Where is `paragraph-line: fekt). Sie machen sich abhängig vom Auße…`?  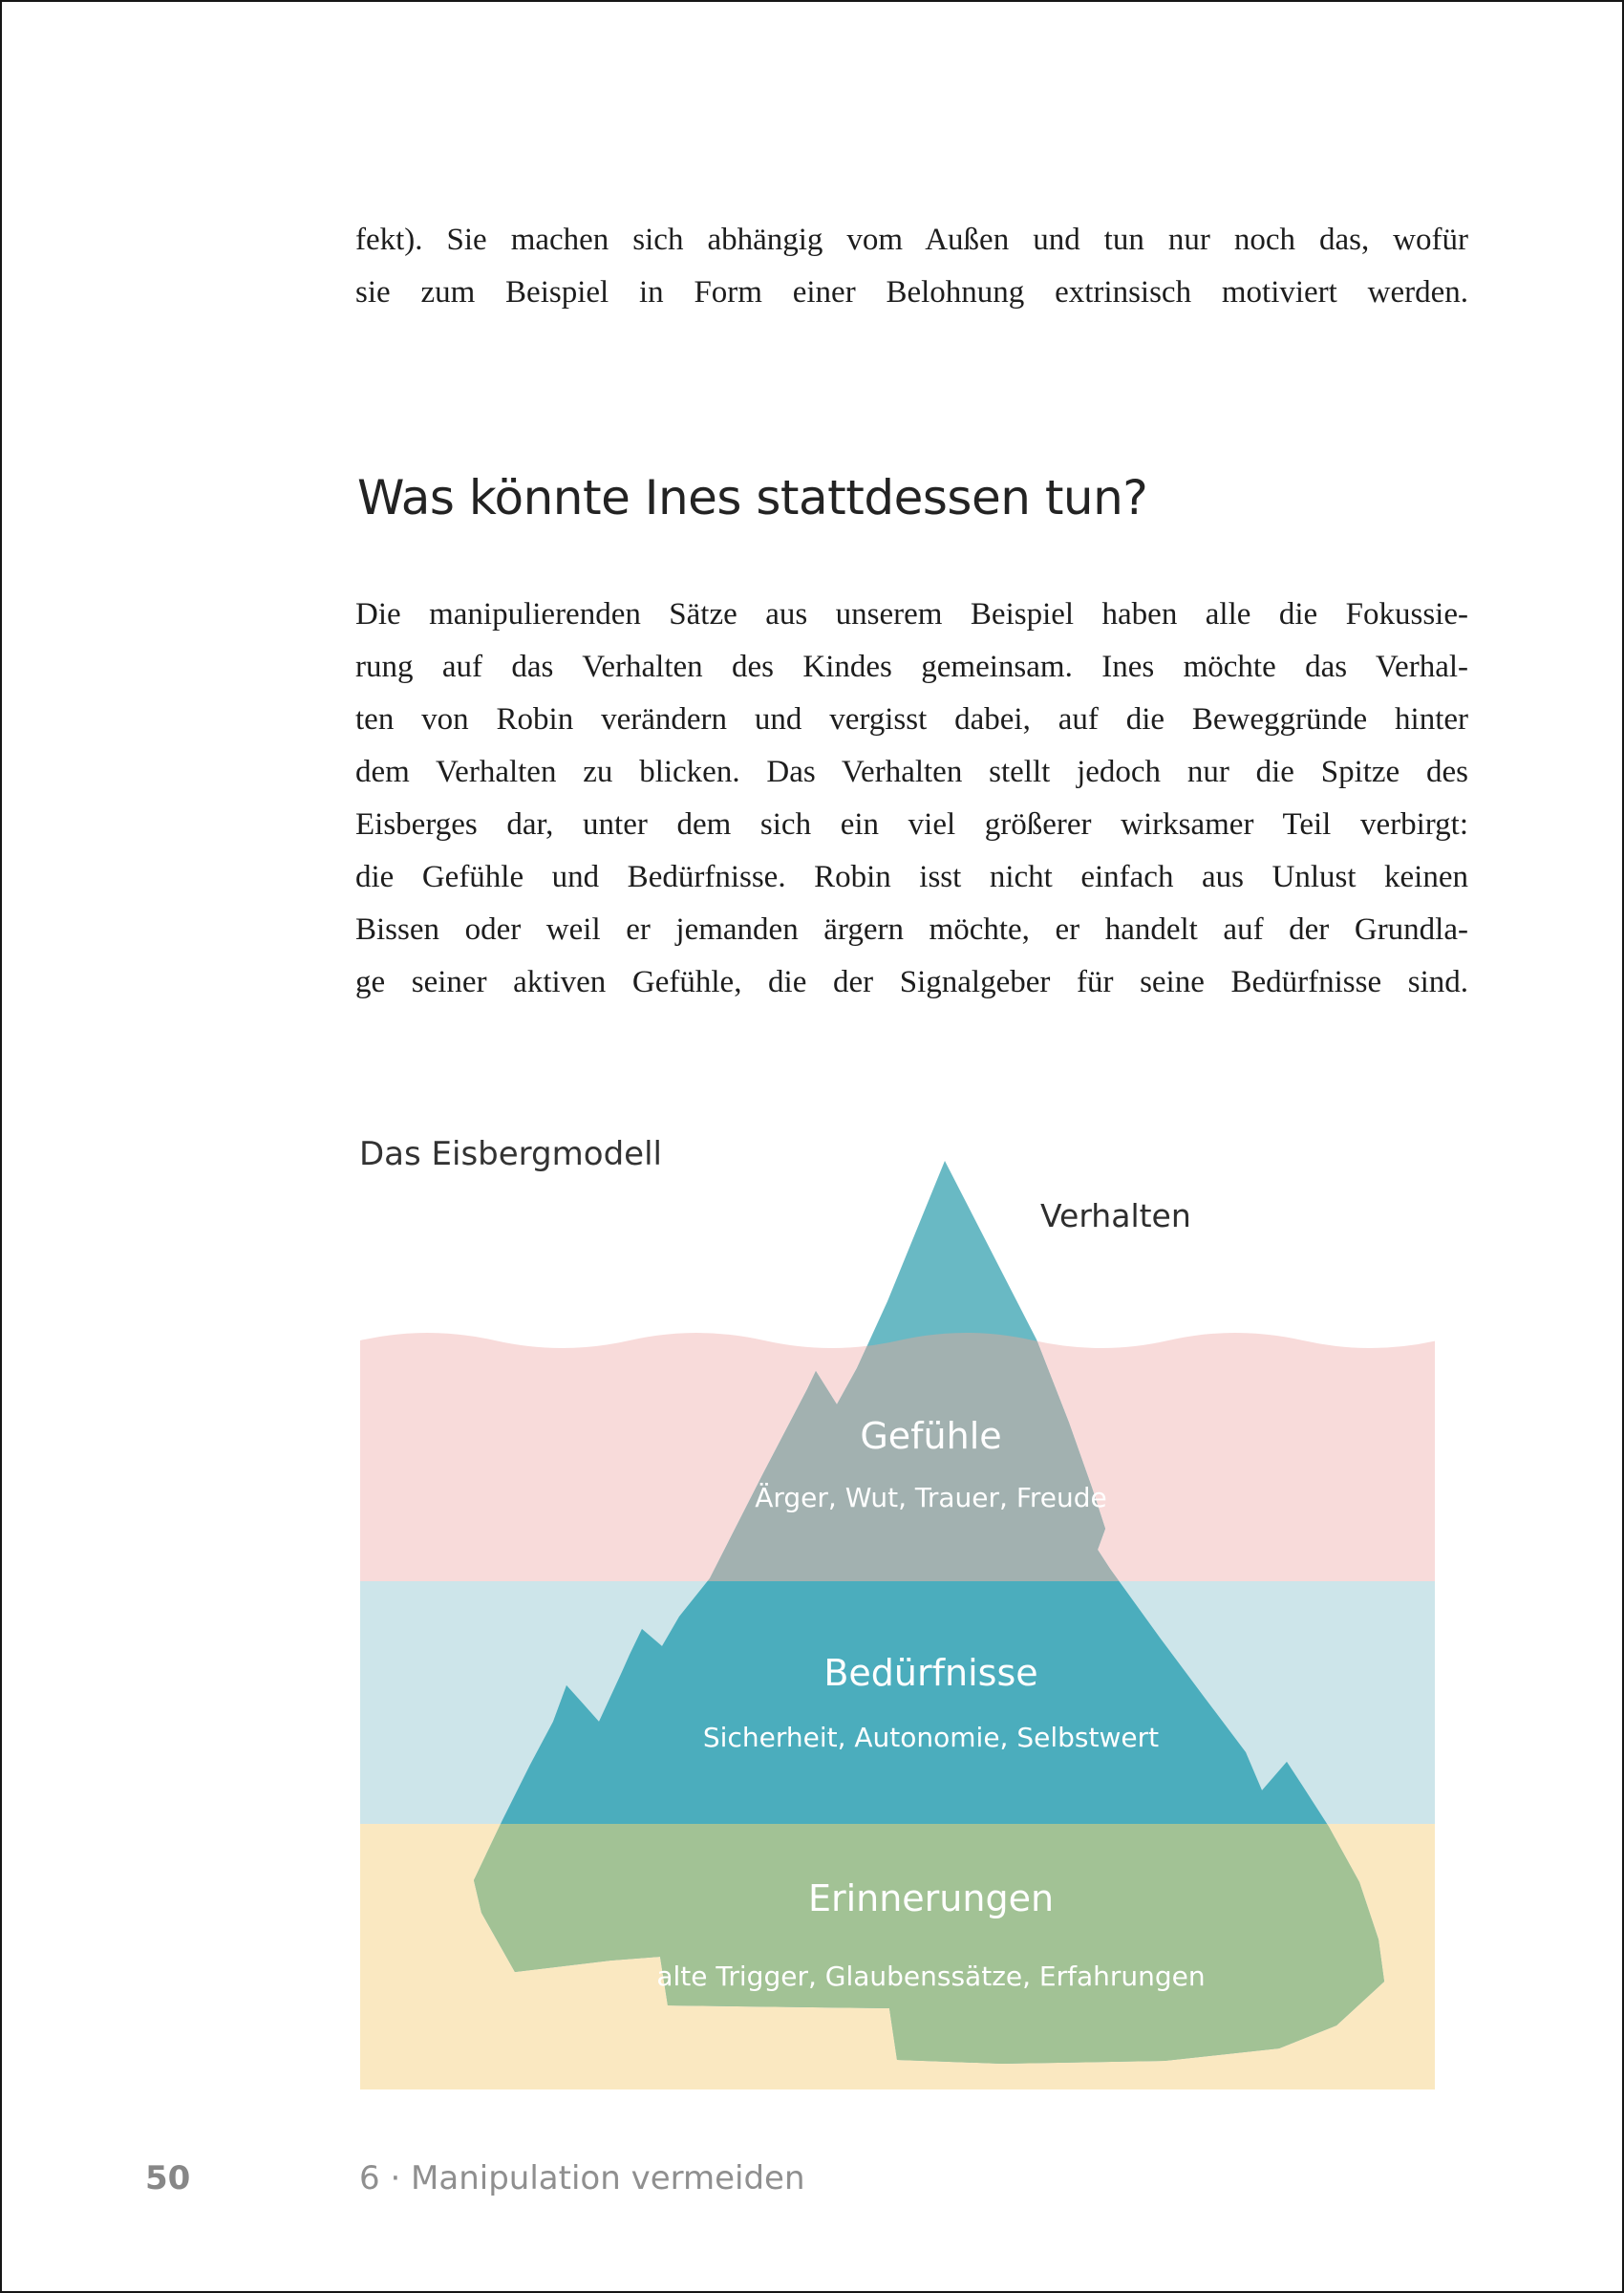
paragraph-line: fekt). Sie machen sich abhängig vom Auße… is located at coordinates (912, 240).